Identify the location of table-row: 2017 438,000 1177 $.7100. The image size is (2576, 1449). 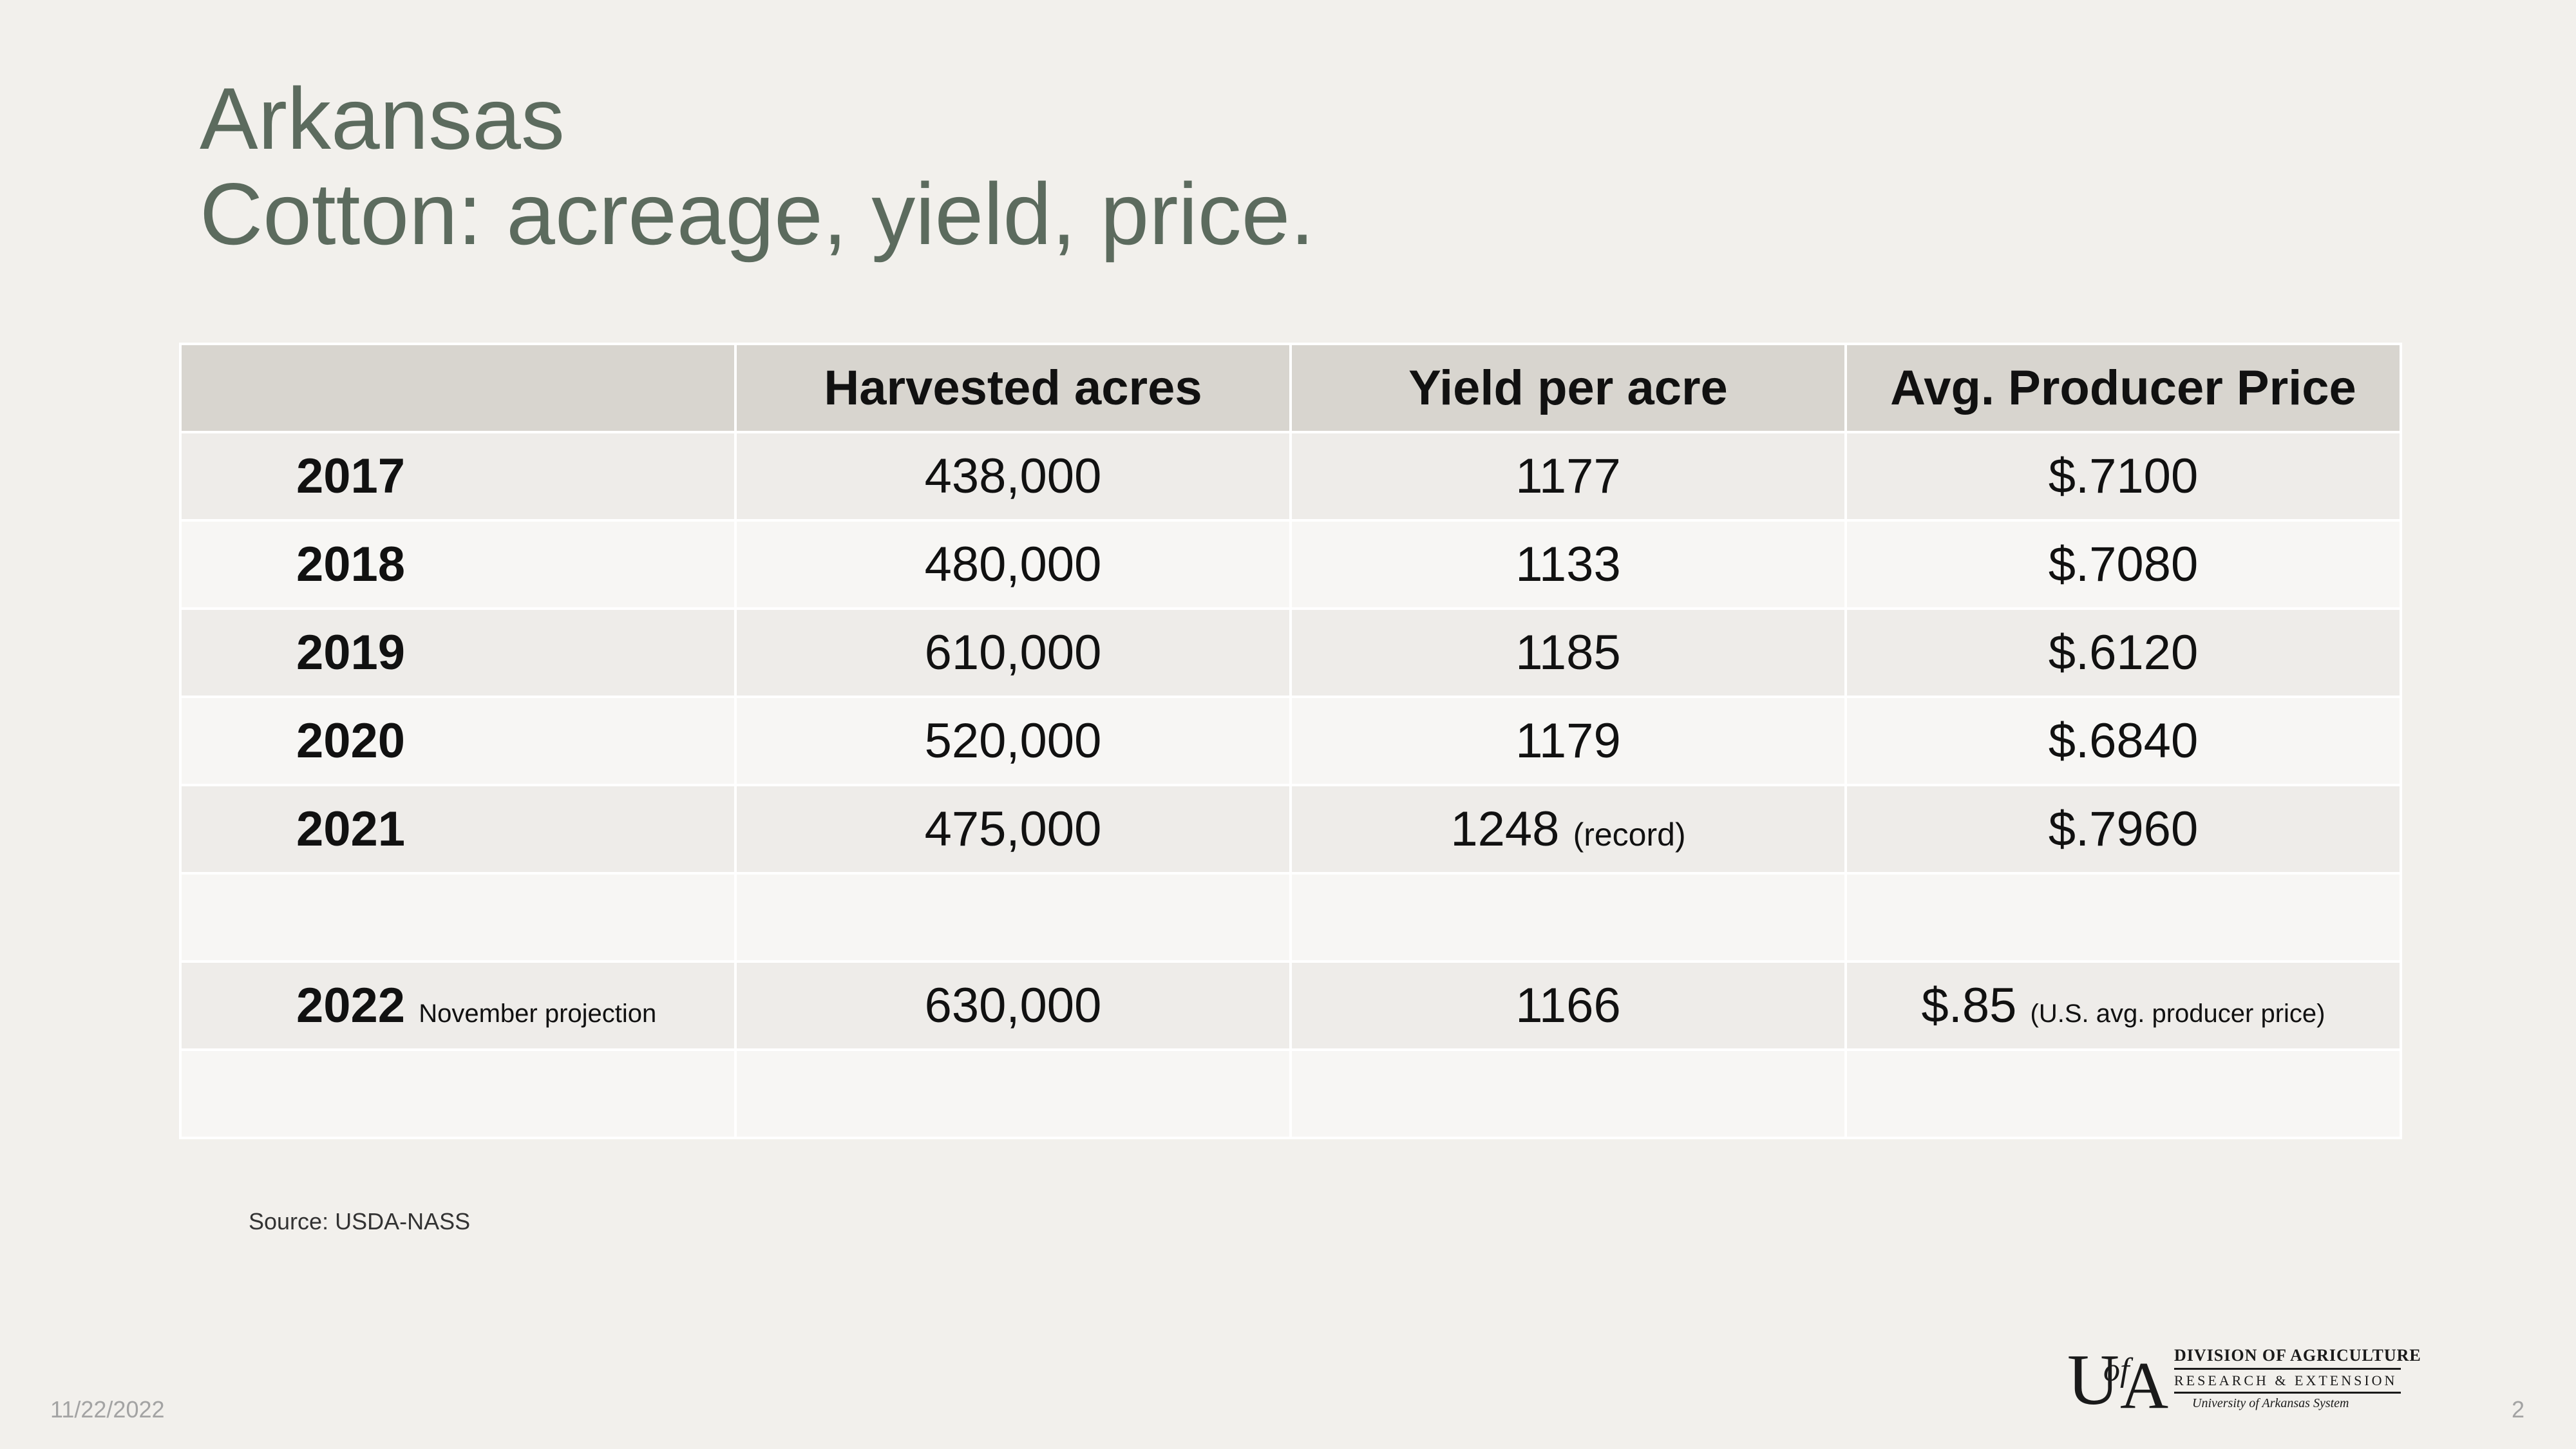
(1290, 477).